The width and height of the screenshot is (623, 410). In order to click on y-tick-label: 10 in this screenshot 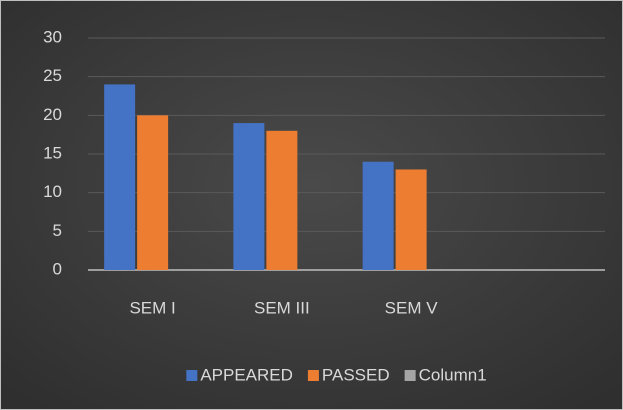, I will do `click(52, 191)`.